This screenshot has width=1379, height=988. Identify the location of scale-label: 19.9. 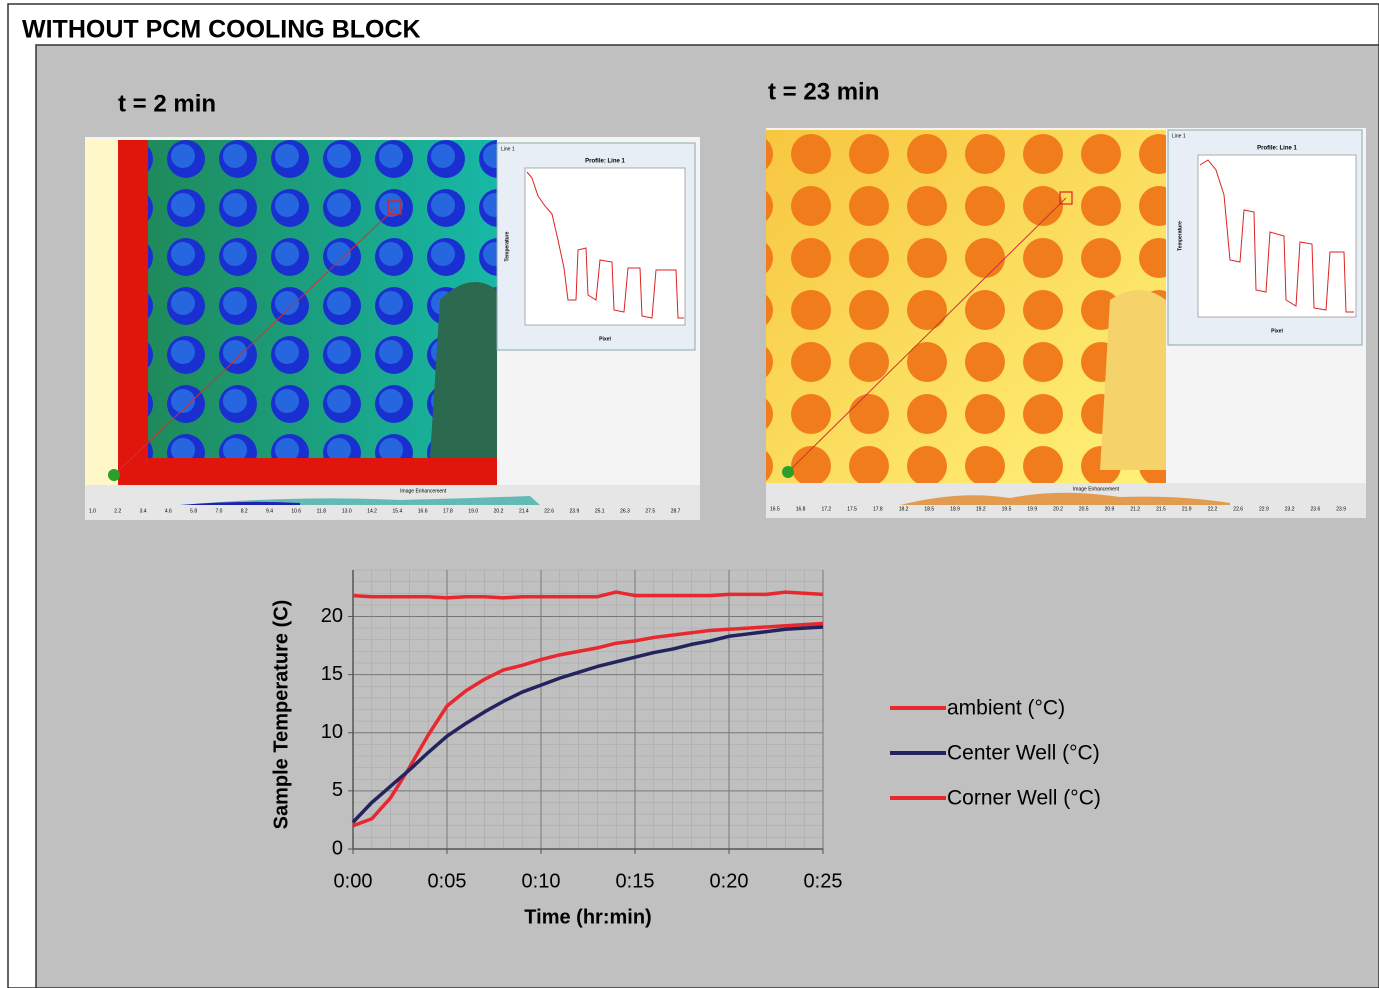
(1032, 509).